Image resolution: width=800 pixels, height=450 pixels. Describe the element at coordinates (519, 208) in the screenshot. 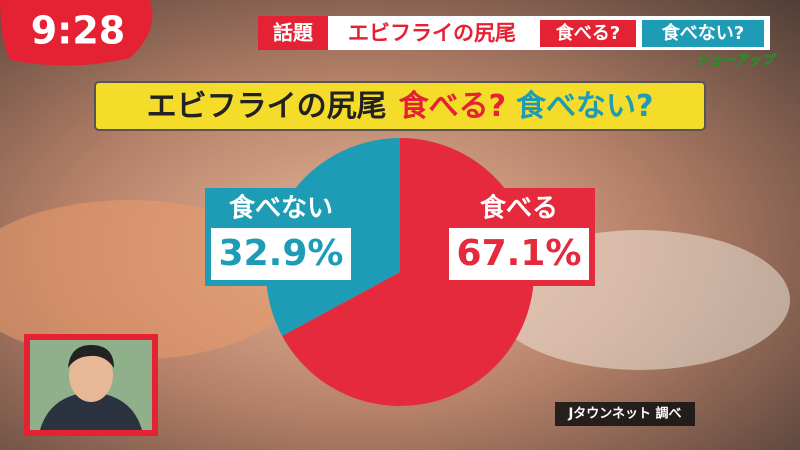

I see `slice-label: 食べる` at that location.